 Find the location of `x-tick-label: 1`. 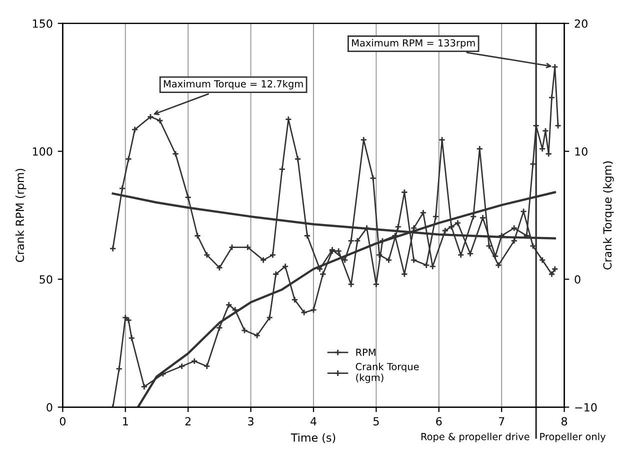

x-tick-label: 1 is located at coordinates (125, 421).